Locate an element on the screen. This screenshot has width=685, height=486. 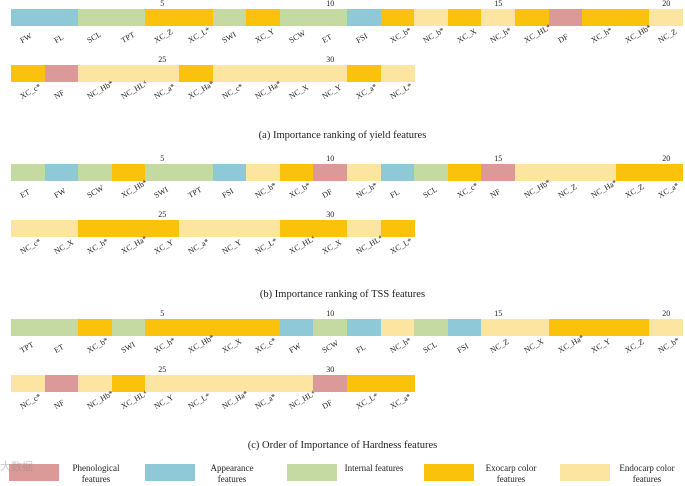
feature-label: ET is located at coordinates (327, 38).